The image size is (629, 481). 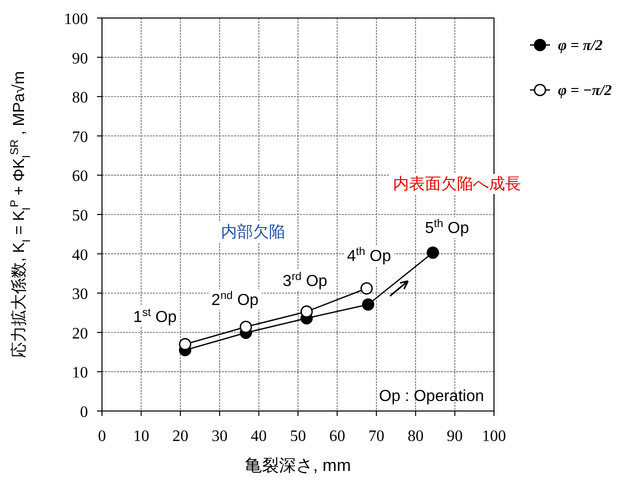 I want to click on y-tick-label: 30, so click(x=80, y=295).